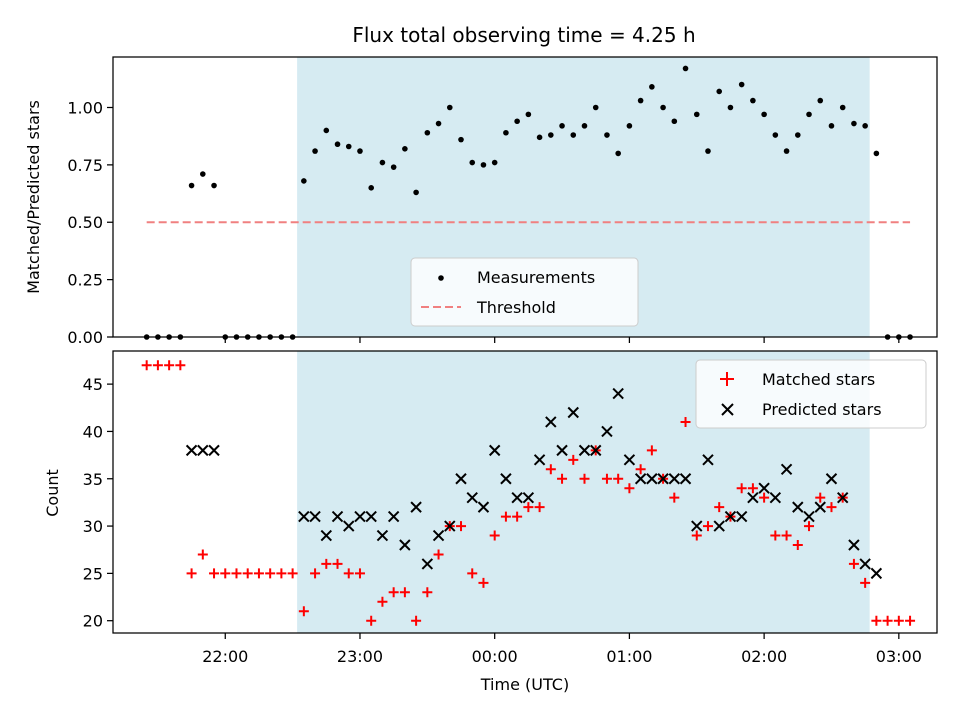  What do you see at coordinates (360, 656) in the screenshot?
I see `x-tick-label: 23:00` at bounding box center [360, 656].